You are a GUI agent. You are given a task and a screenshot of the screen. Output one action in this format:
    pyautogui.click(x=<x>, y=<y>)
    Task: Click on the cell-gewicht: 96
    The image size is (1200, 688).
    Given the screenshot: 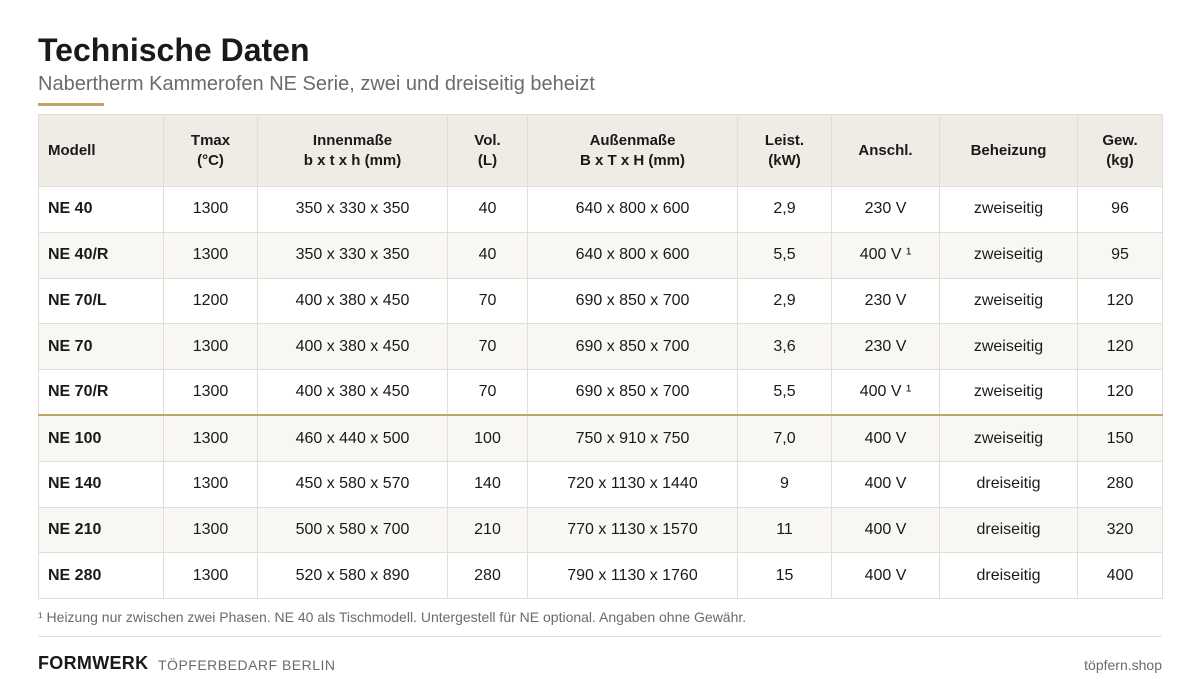 What is the action you would take?
    pyautogui.click(x=1120, y=209)
    